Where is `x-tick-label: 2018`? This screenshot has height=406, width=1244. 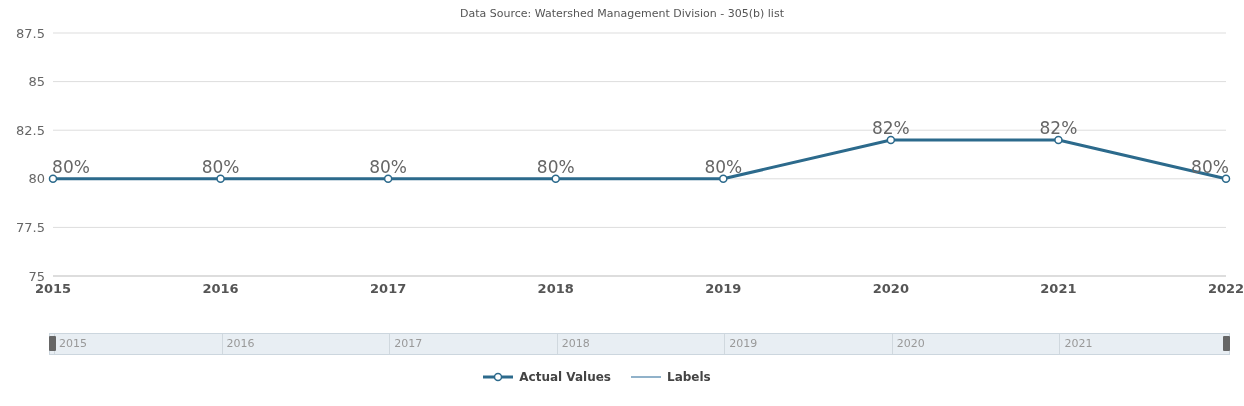
x-tick-label: 2018 is located at coordinates (555, 289).